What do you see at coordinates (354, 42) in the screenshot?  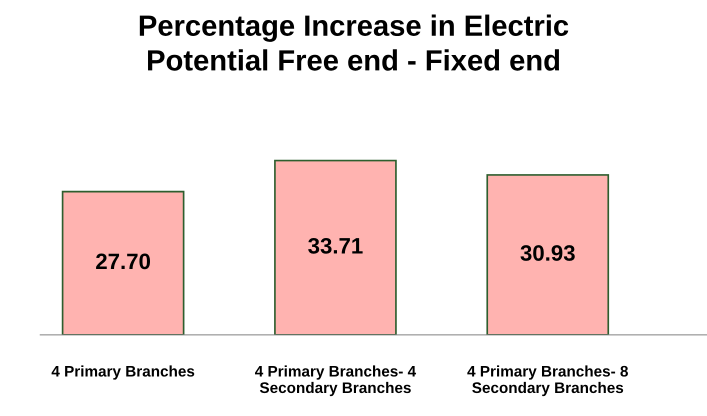 I see `chart-title: Percentage Increase in Electric Potential Free end - Fixed end` at bounding box center [354, 42].